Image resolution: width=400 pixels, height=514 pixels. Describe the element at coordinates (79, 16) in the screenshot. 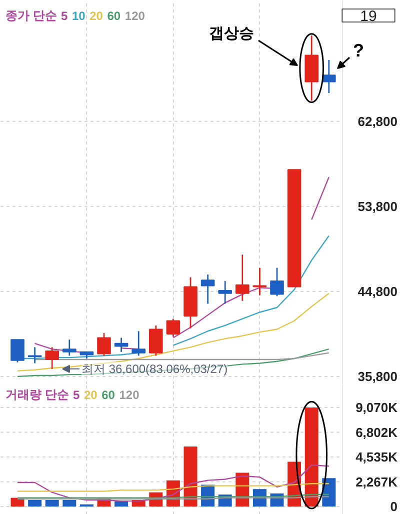

I see `text: 10` at that location.